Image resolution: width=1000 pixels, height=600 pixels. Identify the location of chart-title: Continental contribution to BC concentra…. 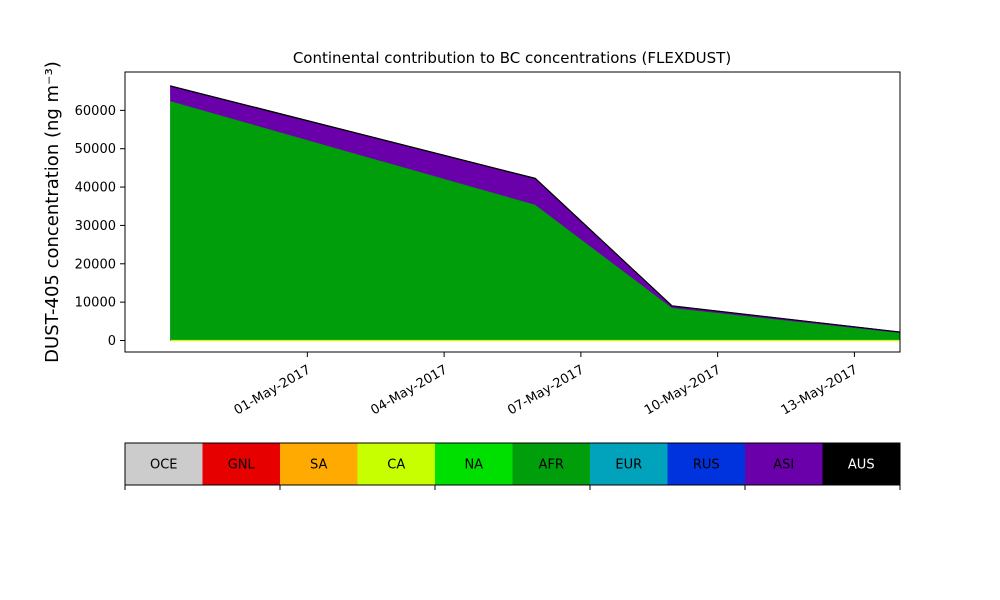
(512, 58).